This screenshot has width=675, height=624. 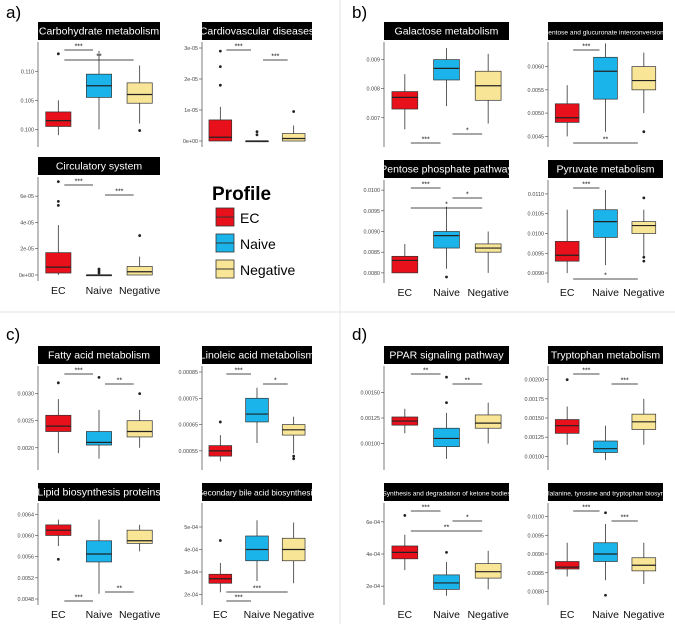 What do you see at coordinates (27, 223) in the screenshot?
I see `y-tick-label: 4e-05` at bounding box center [27, 223].